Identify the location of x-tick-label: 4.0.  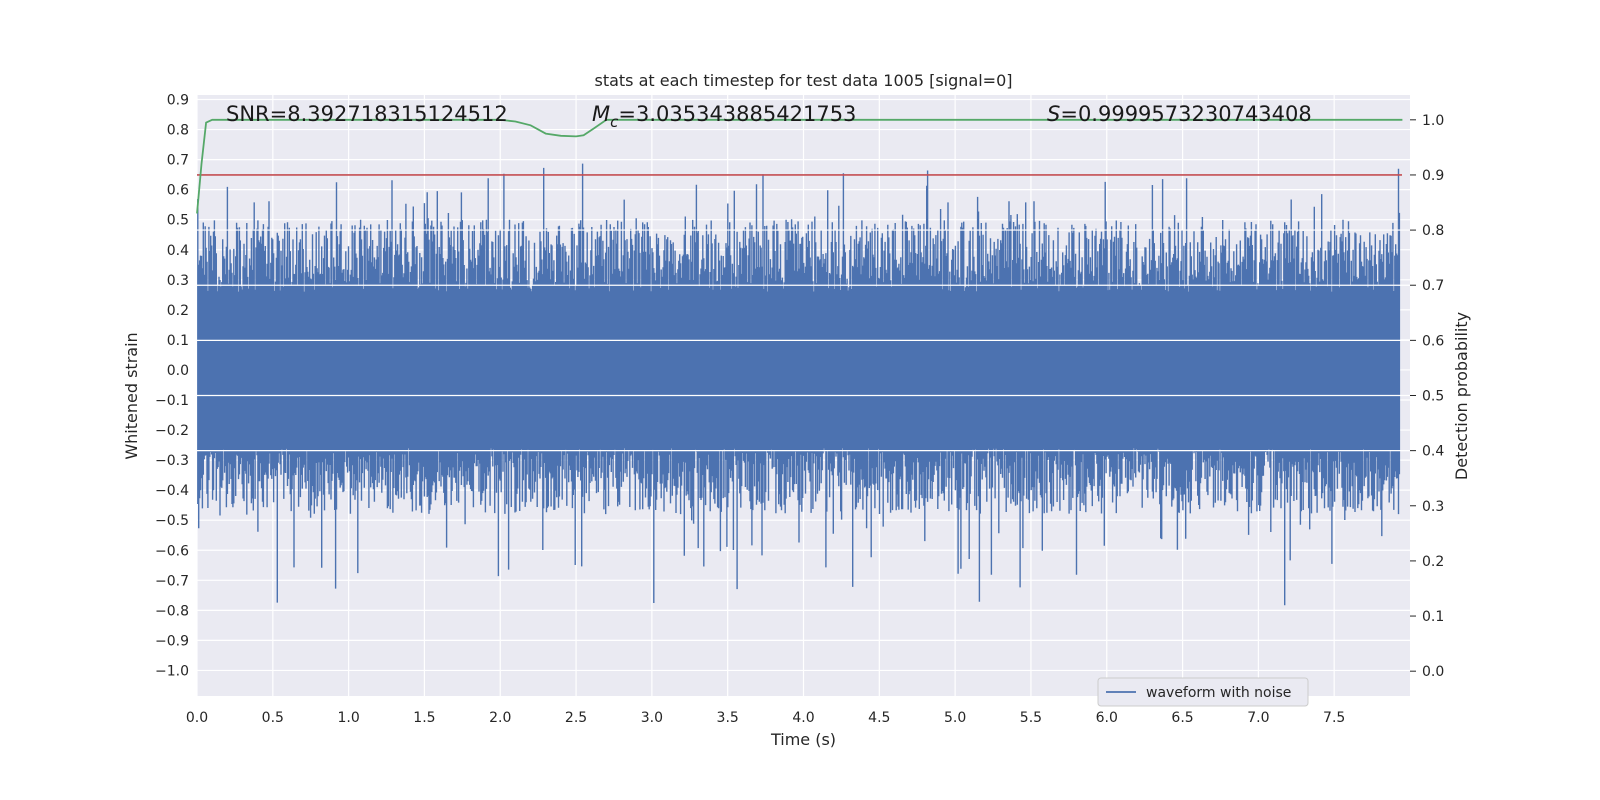
(803, 718).